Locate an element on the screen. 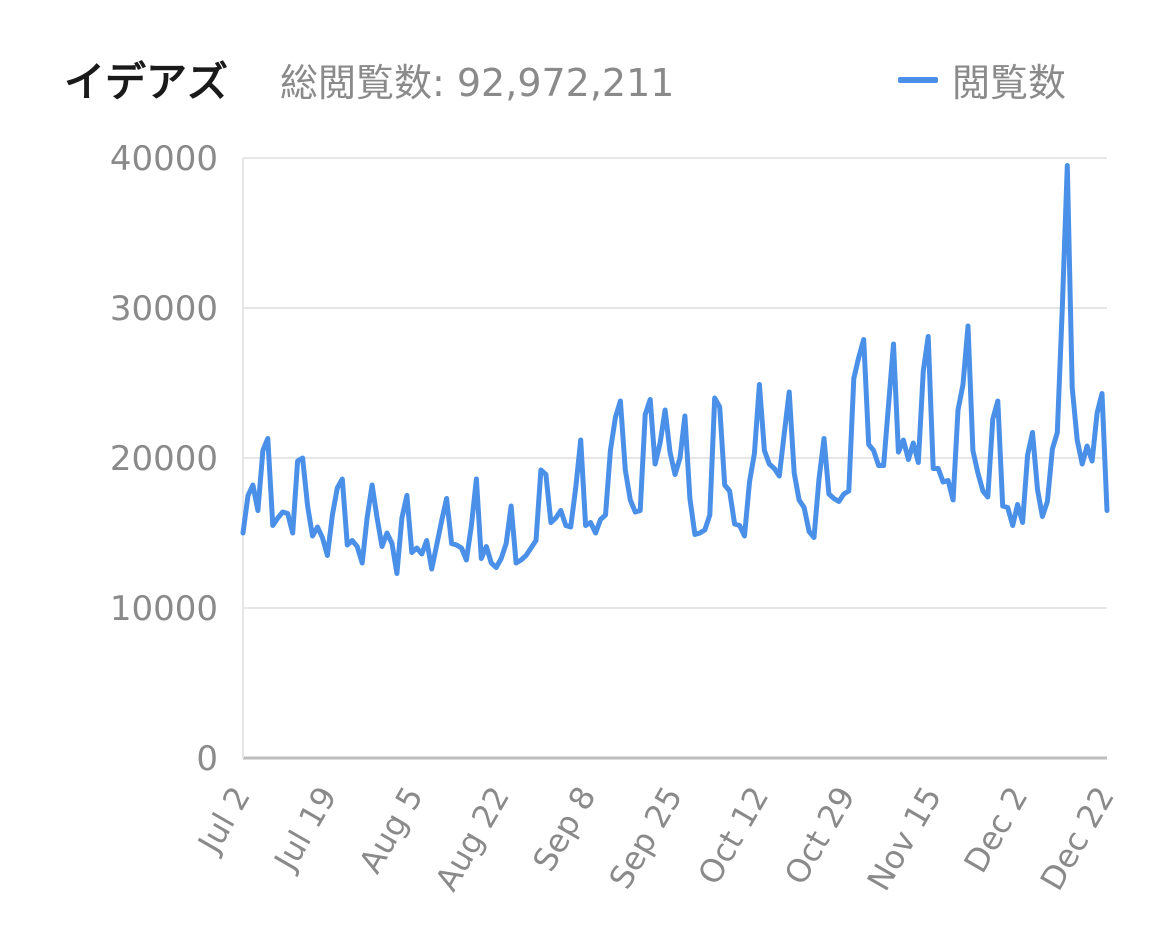 The width and height of the screenshot is (1170, 950). x-tick-label: Oct 12 is located at coordinates (733, 835).